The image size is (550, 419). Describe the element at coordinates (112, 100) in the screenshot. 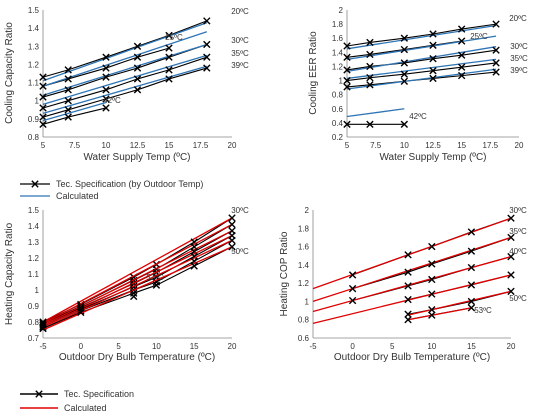

I see `series-annotation: 42ºC` at that location.